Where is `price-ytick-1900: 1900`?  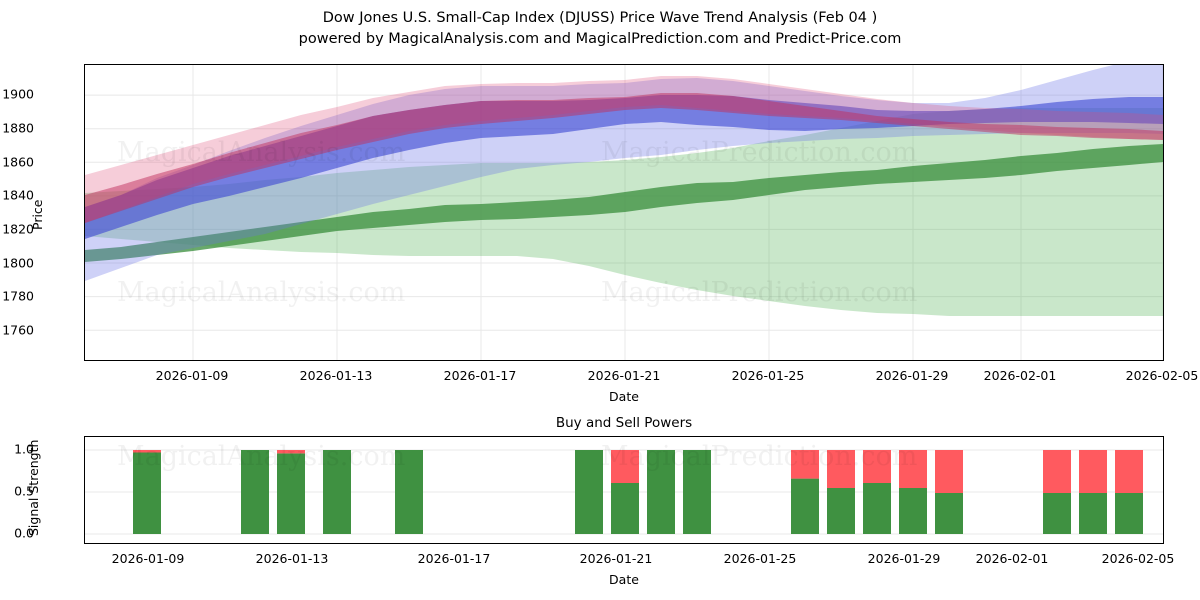
price-ytick-1900: 1900 is located at coordinates (18, 94).